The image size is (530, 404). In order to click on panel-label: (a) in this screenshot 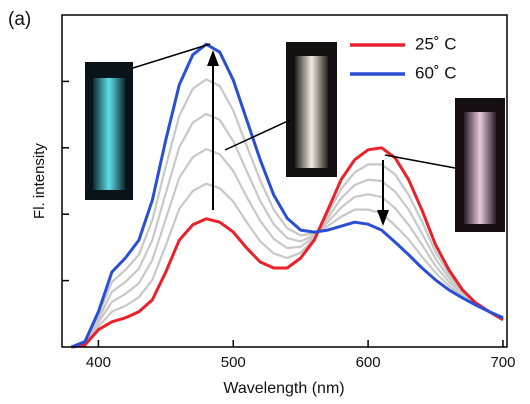, I will do `click(19, 19)`.